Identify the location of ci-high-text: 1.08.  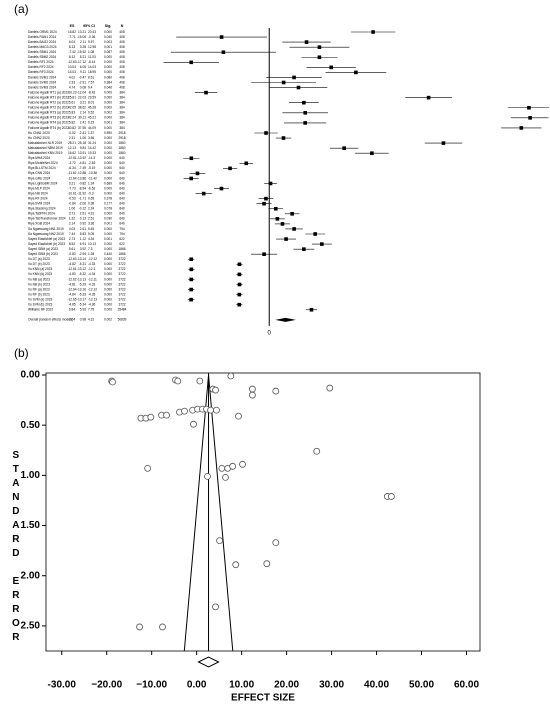
(91, 52).